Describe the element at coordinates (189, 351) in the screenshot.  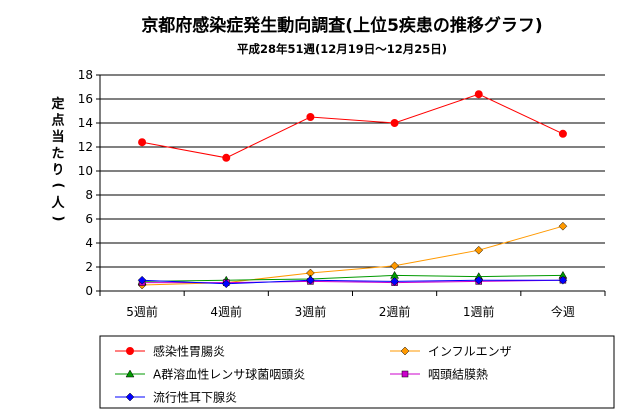
I see `legend-label: 感染性胃腸炎` at that location.